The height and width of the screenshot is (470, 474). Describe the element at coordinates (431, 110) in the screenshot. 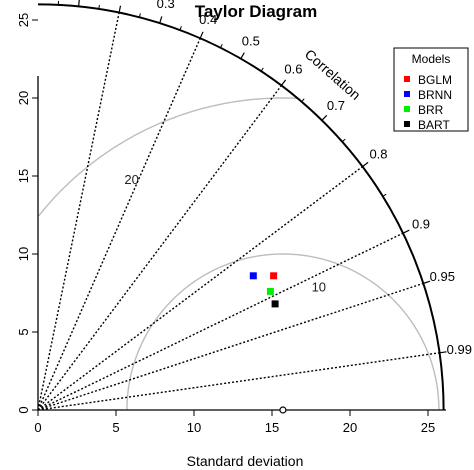

I see `legend-label-brr: BRR` at that location.